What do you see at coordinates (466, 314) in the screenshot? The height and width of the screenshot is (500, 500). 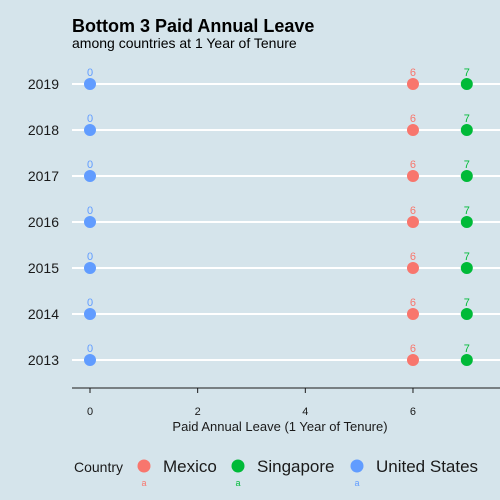 I see `point-singapore-2014` at bounding box center [466, 314].